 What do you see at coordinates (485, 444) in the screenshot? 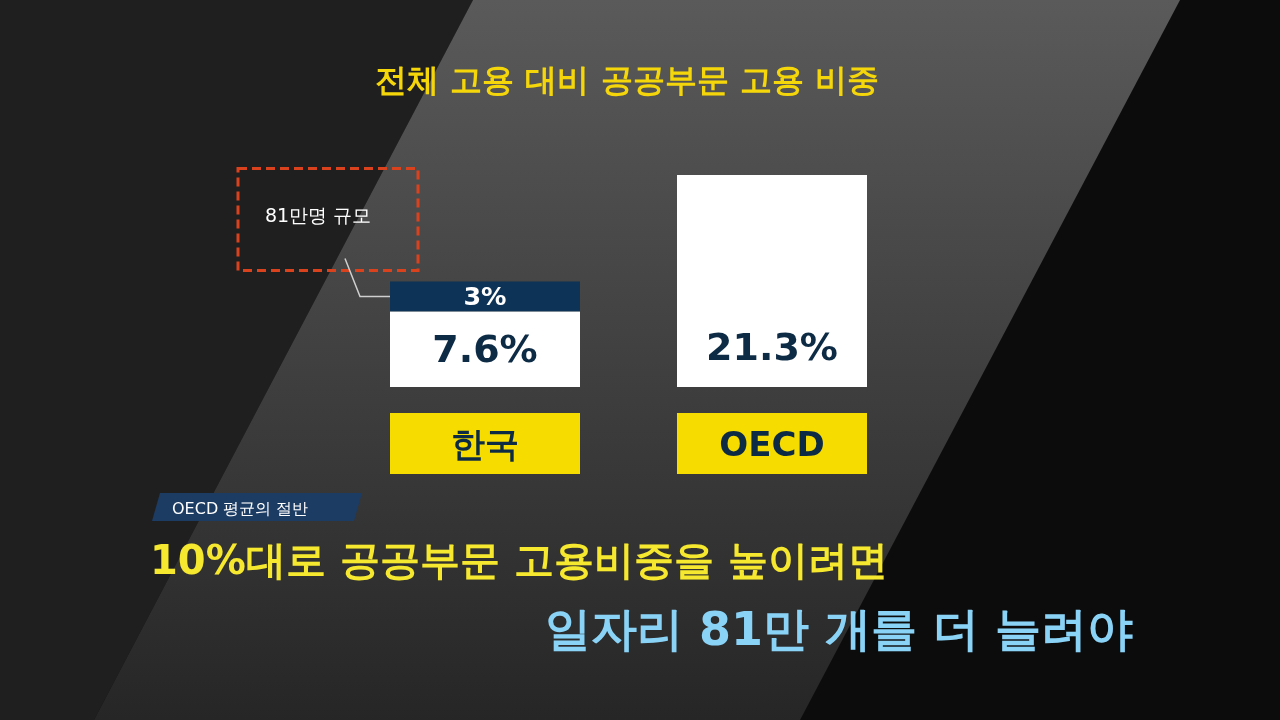
I see `x-tick-label: 한국` at bounding box center [485, 444].